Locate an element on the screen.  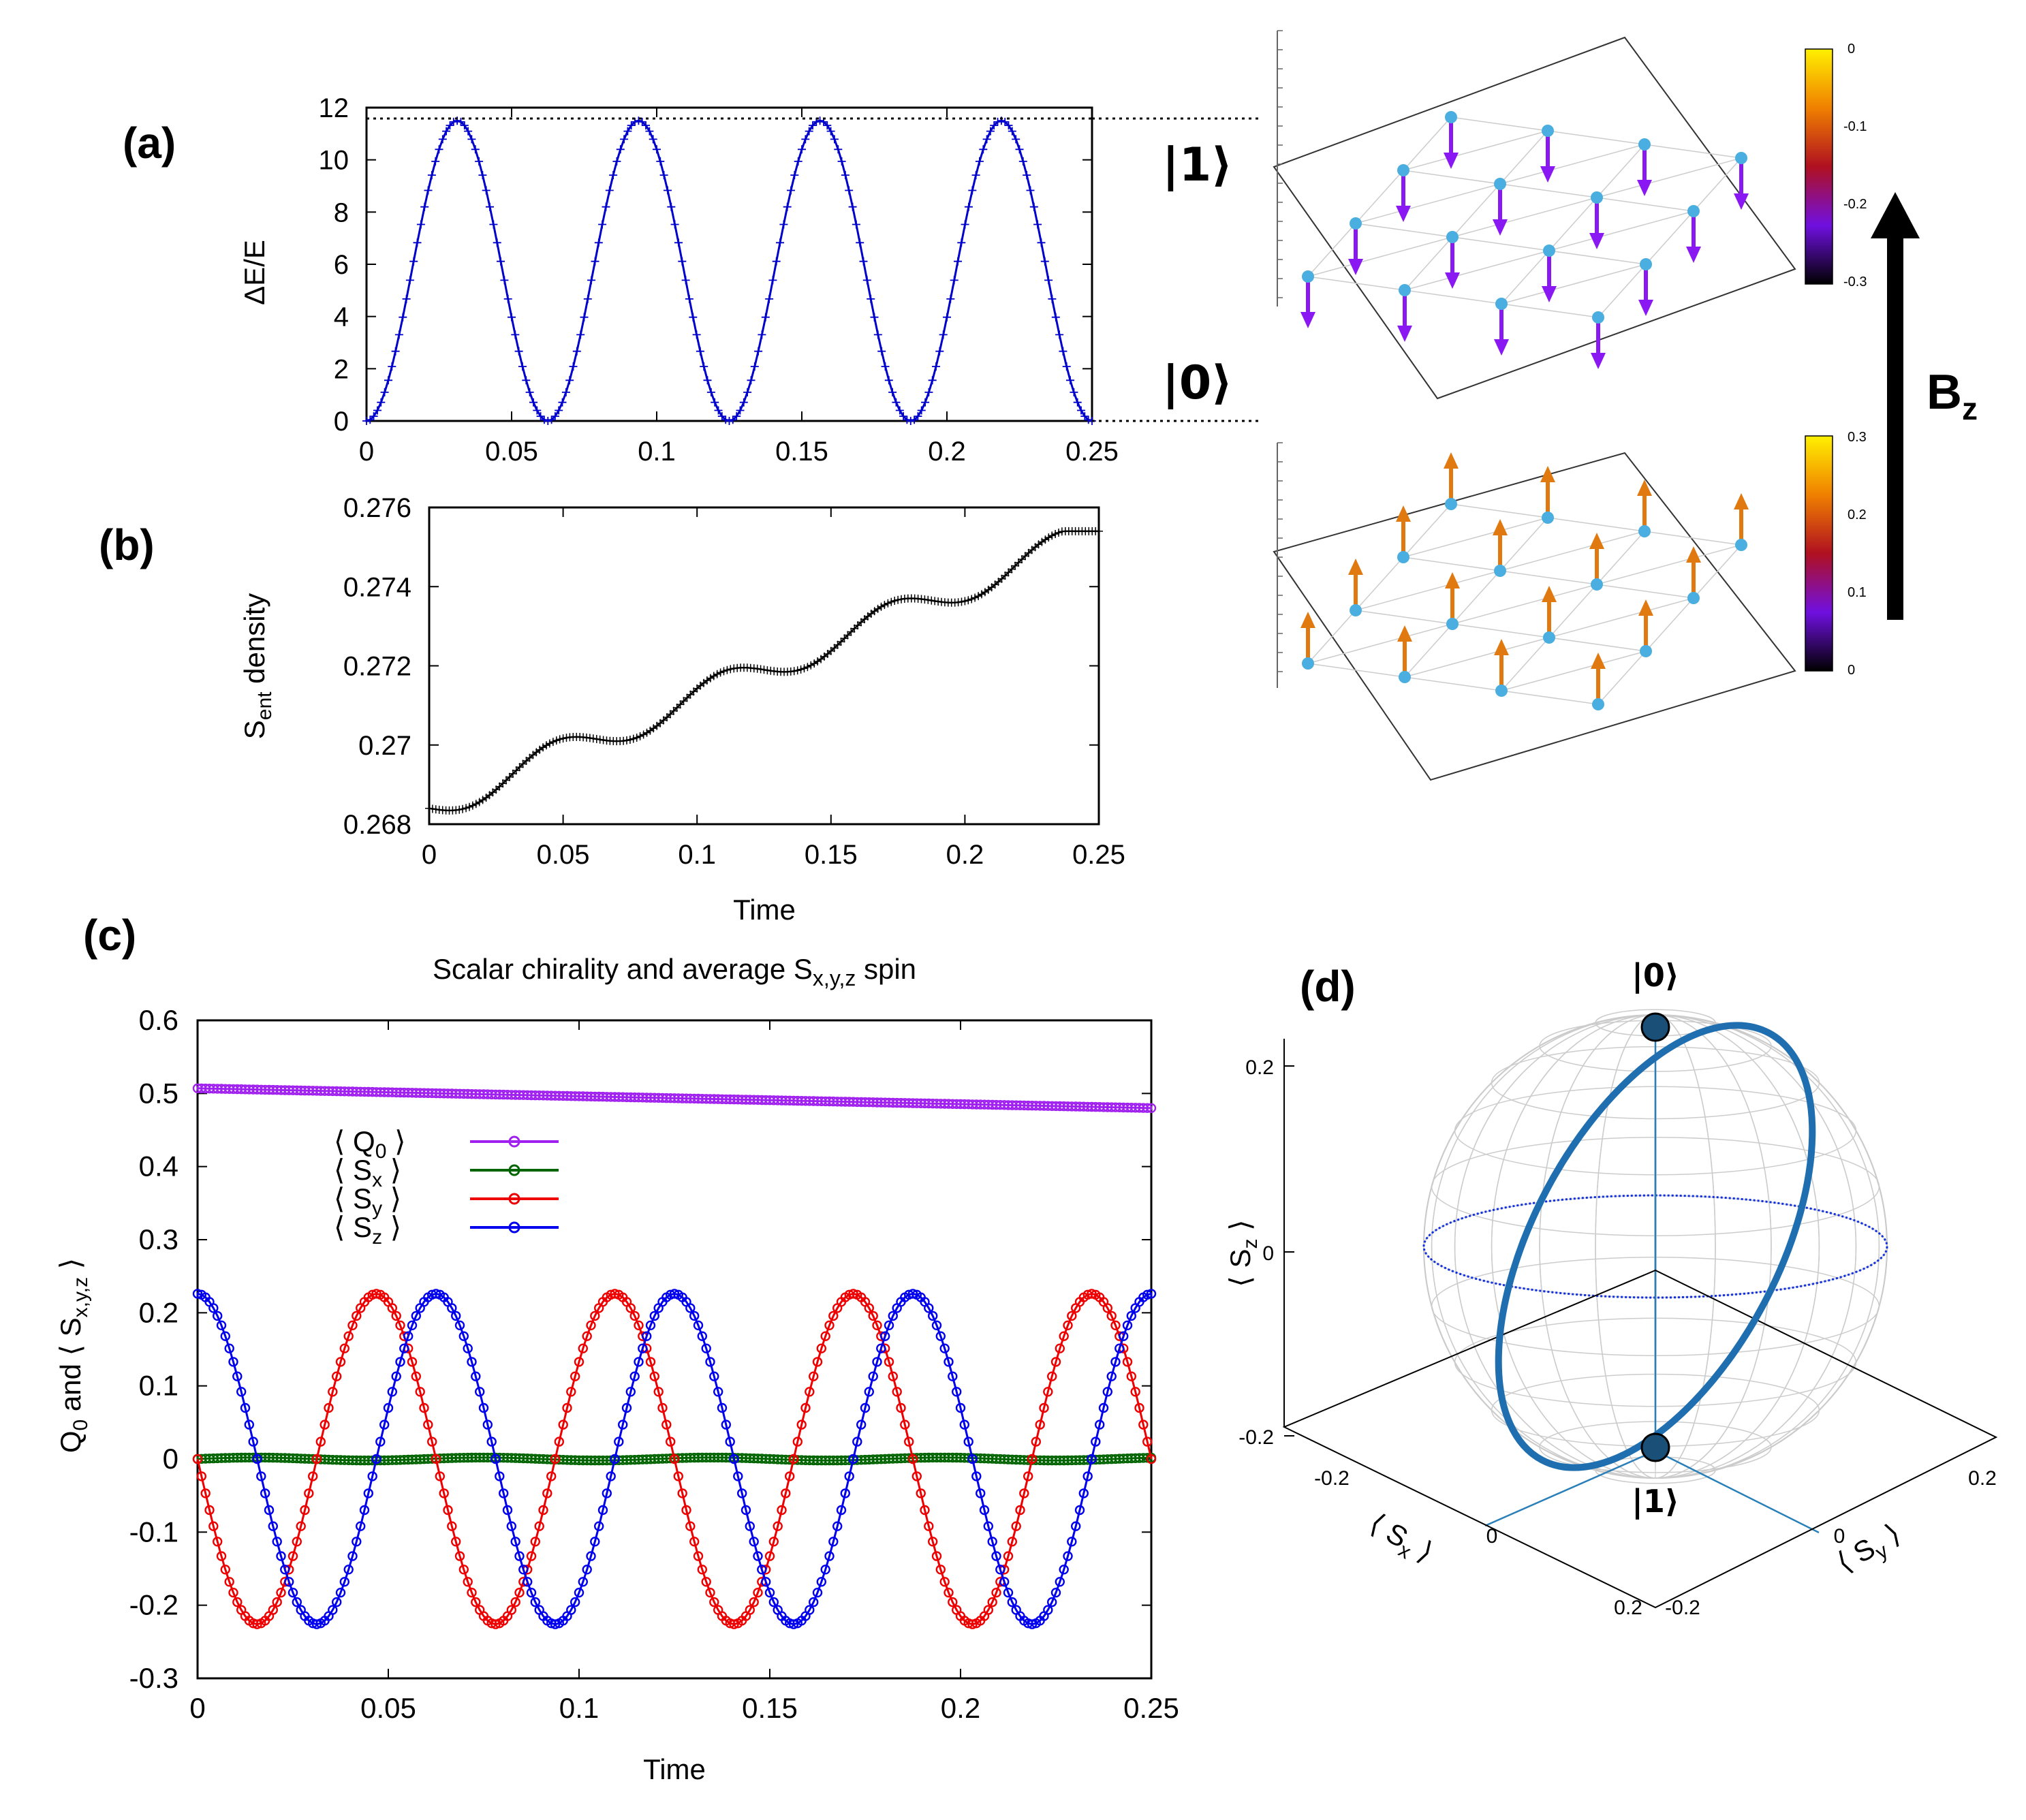
chart-b-xtick-label: 0.05 is located at coordinates (563, 855).